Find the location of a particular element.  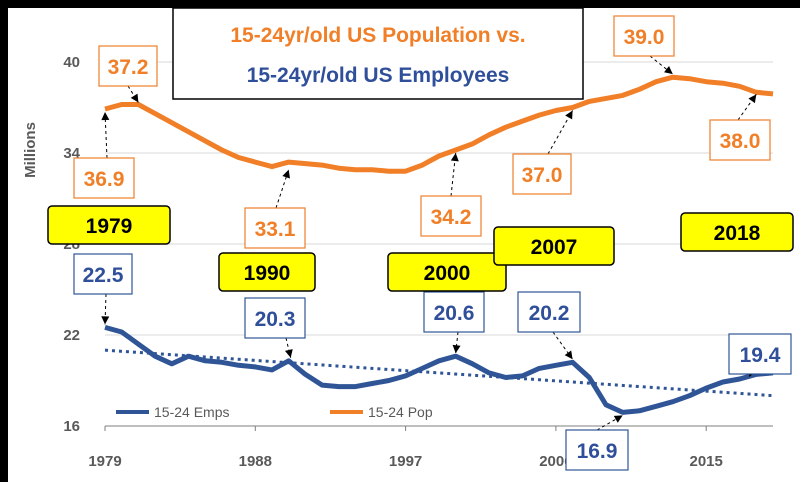

year-tag-2007-box is located at coordinates (554, 246).